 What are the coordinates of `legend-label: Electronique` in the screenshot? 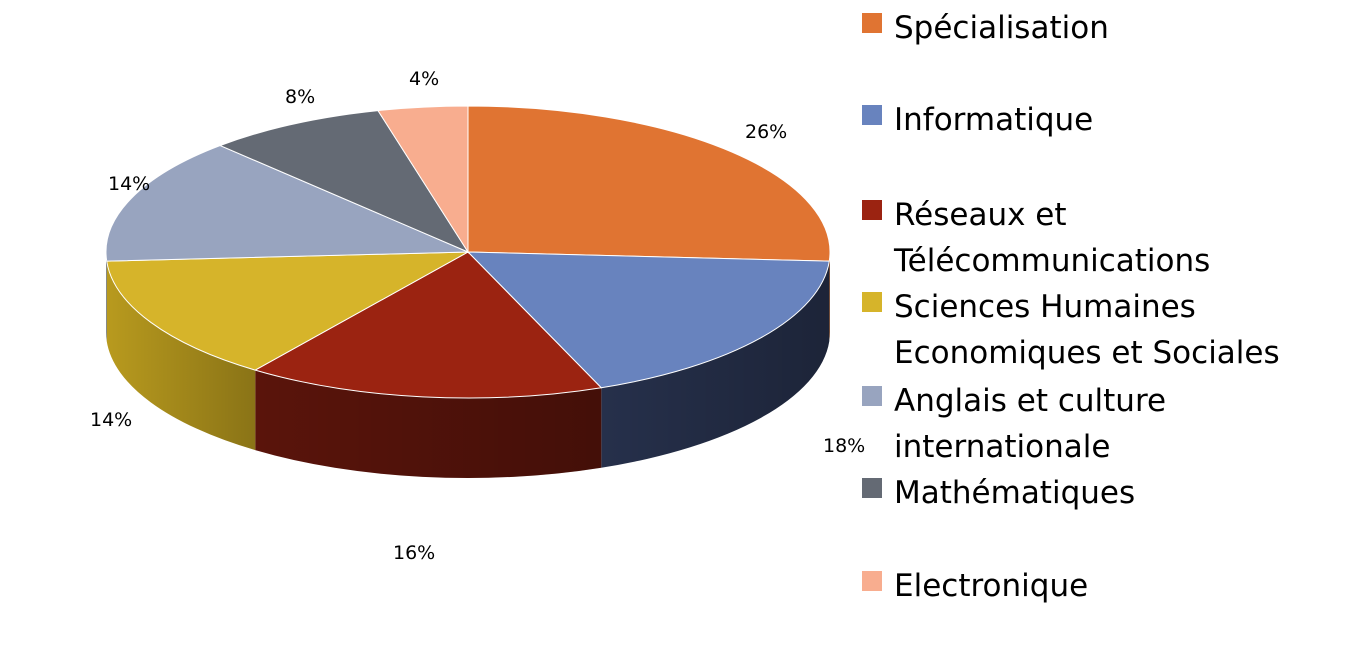 It's located at (991, 586).